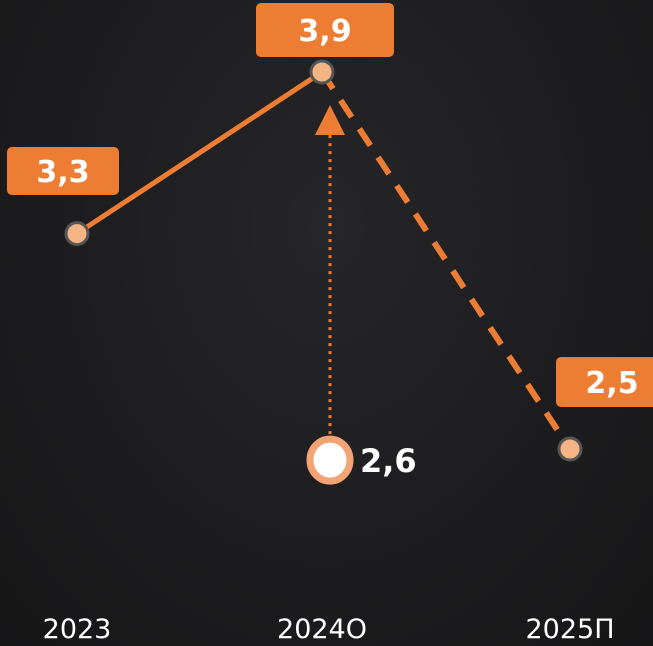 The height and width of the screenshot is (646, 653). Describe the element at coordinates (77, 234) in the screenshot. I see `data-point-2023` at that location.